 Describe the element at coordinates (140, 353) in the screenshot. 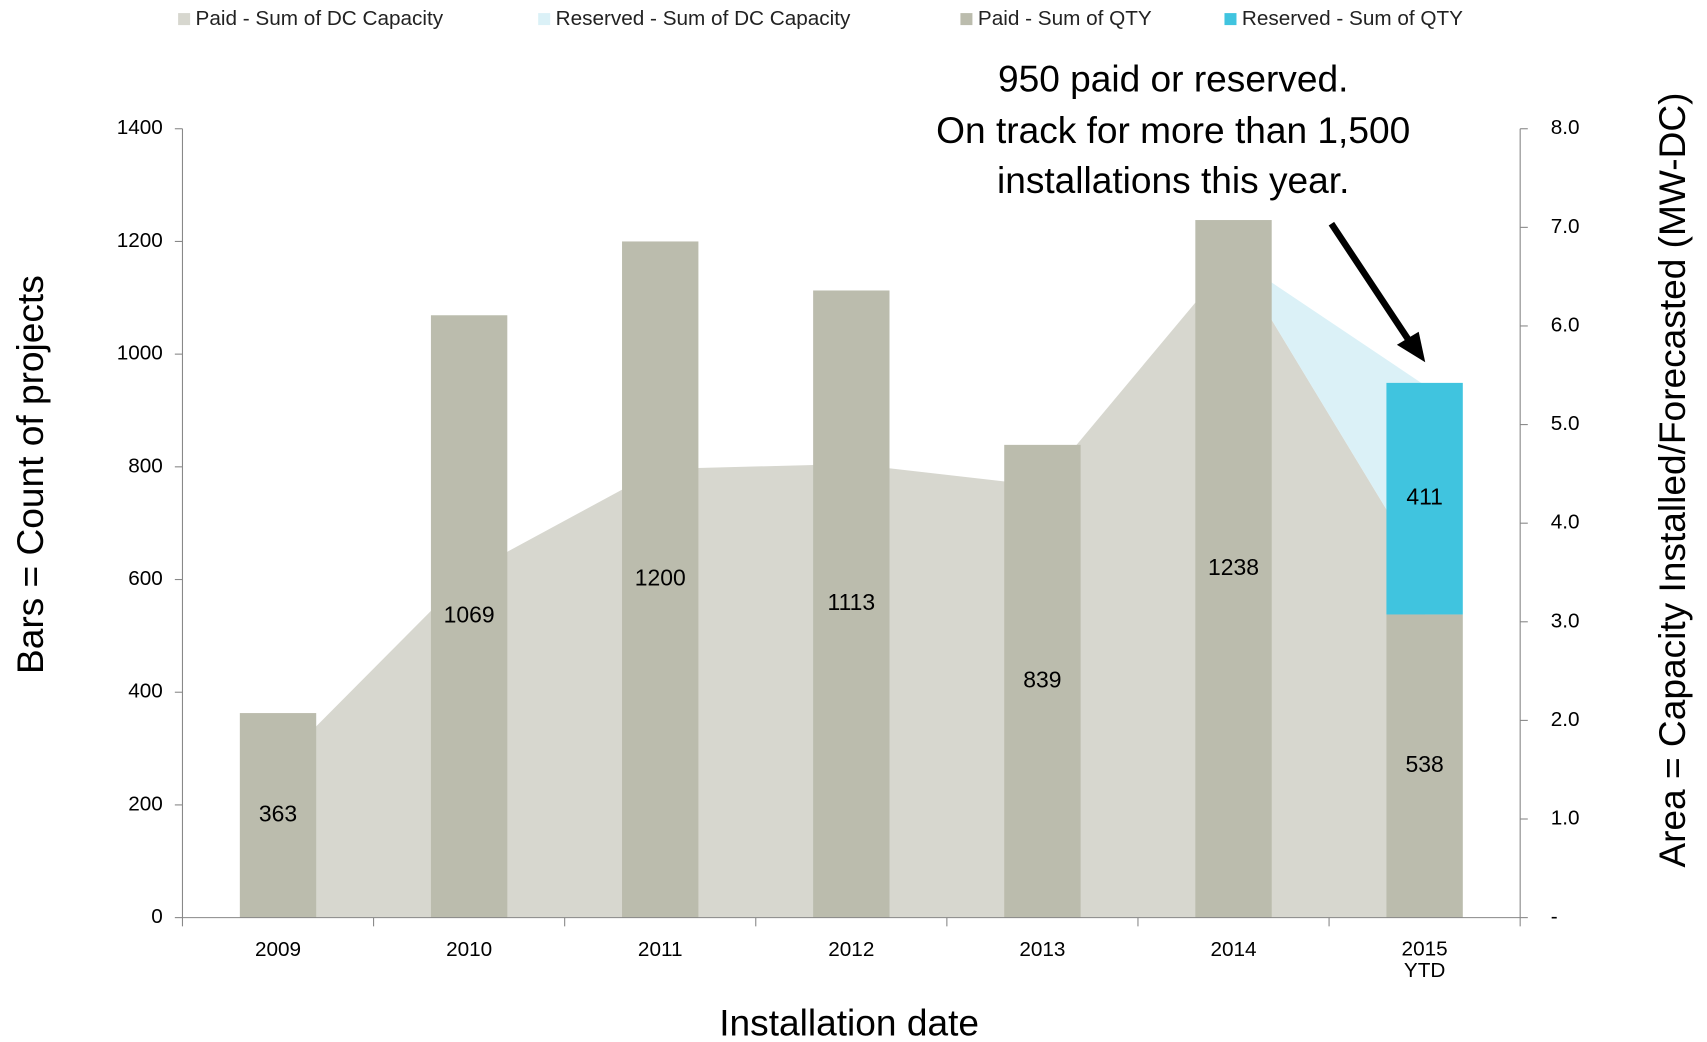

I see `y-tick-label: 1000` at that location.